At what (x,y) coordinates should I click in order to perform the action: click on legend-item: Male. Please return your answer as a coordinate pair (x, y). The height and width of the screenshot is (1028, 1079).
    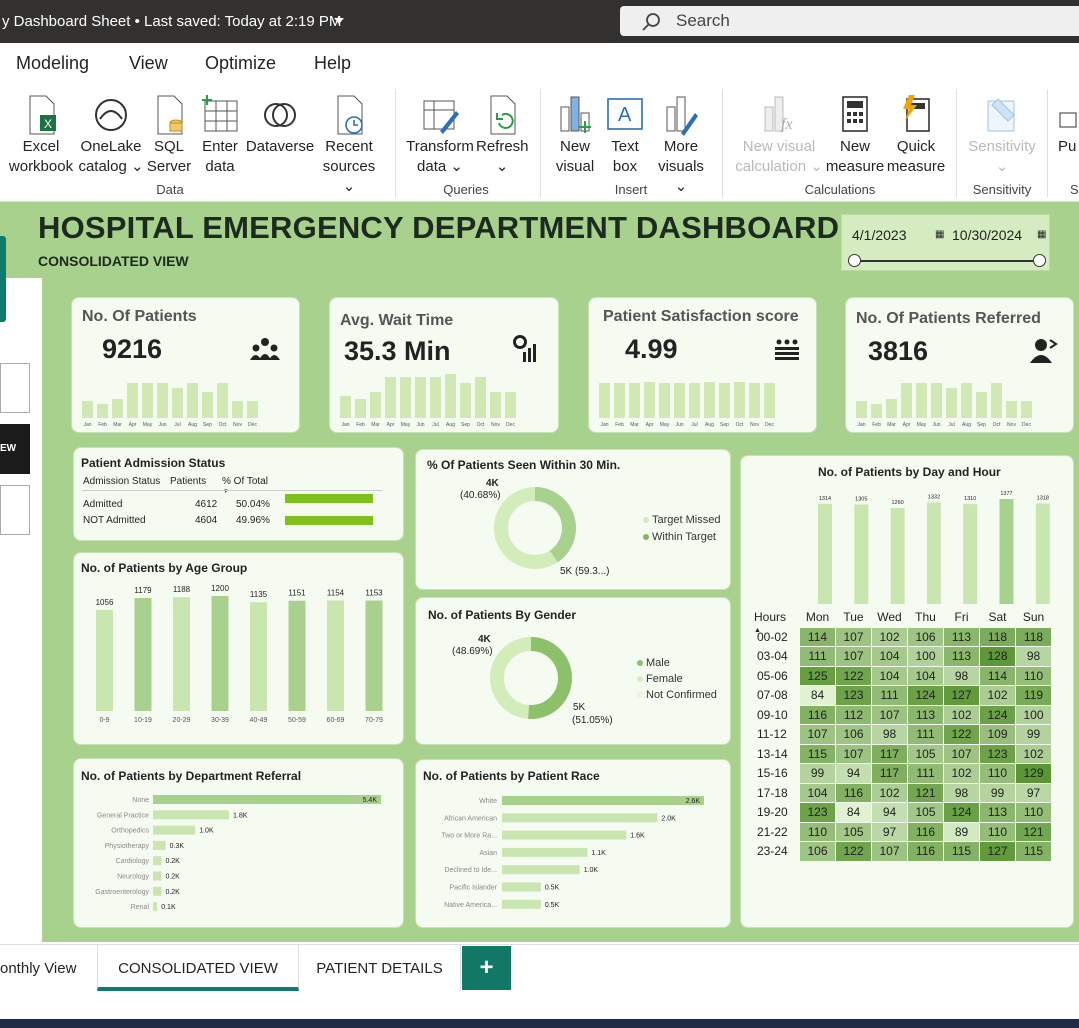
    Looking at the image, I should click on (653, 663).